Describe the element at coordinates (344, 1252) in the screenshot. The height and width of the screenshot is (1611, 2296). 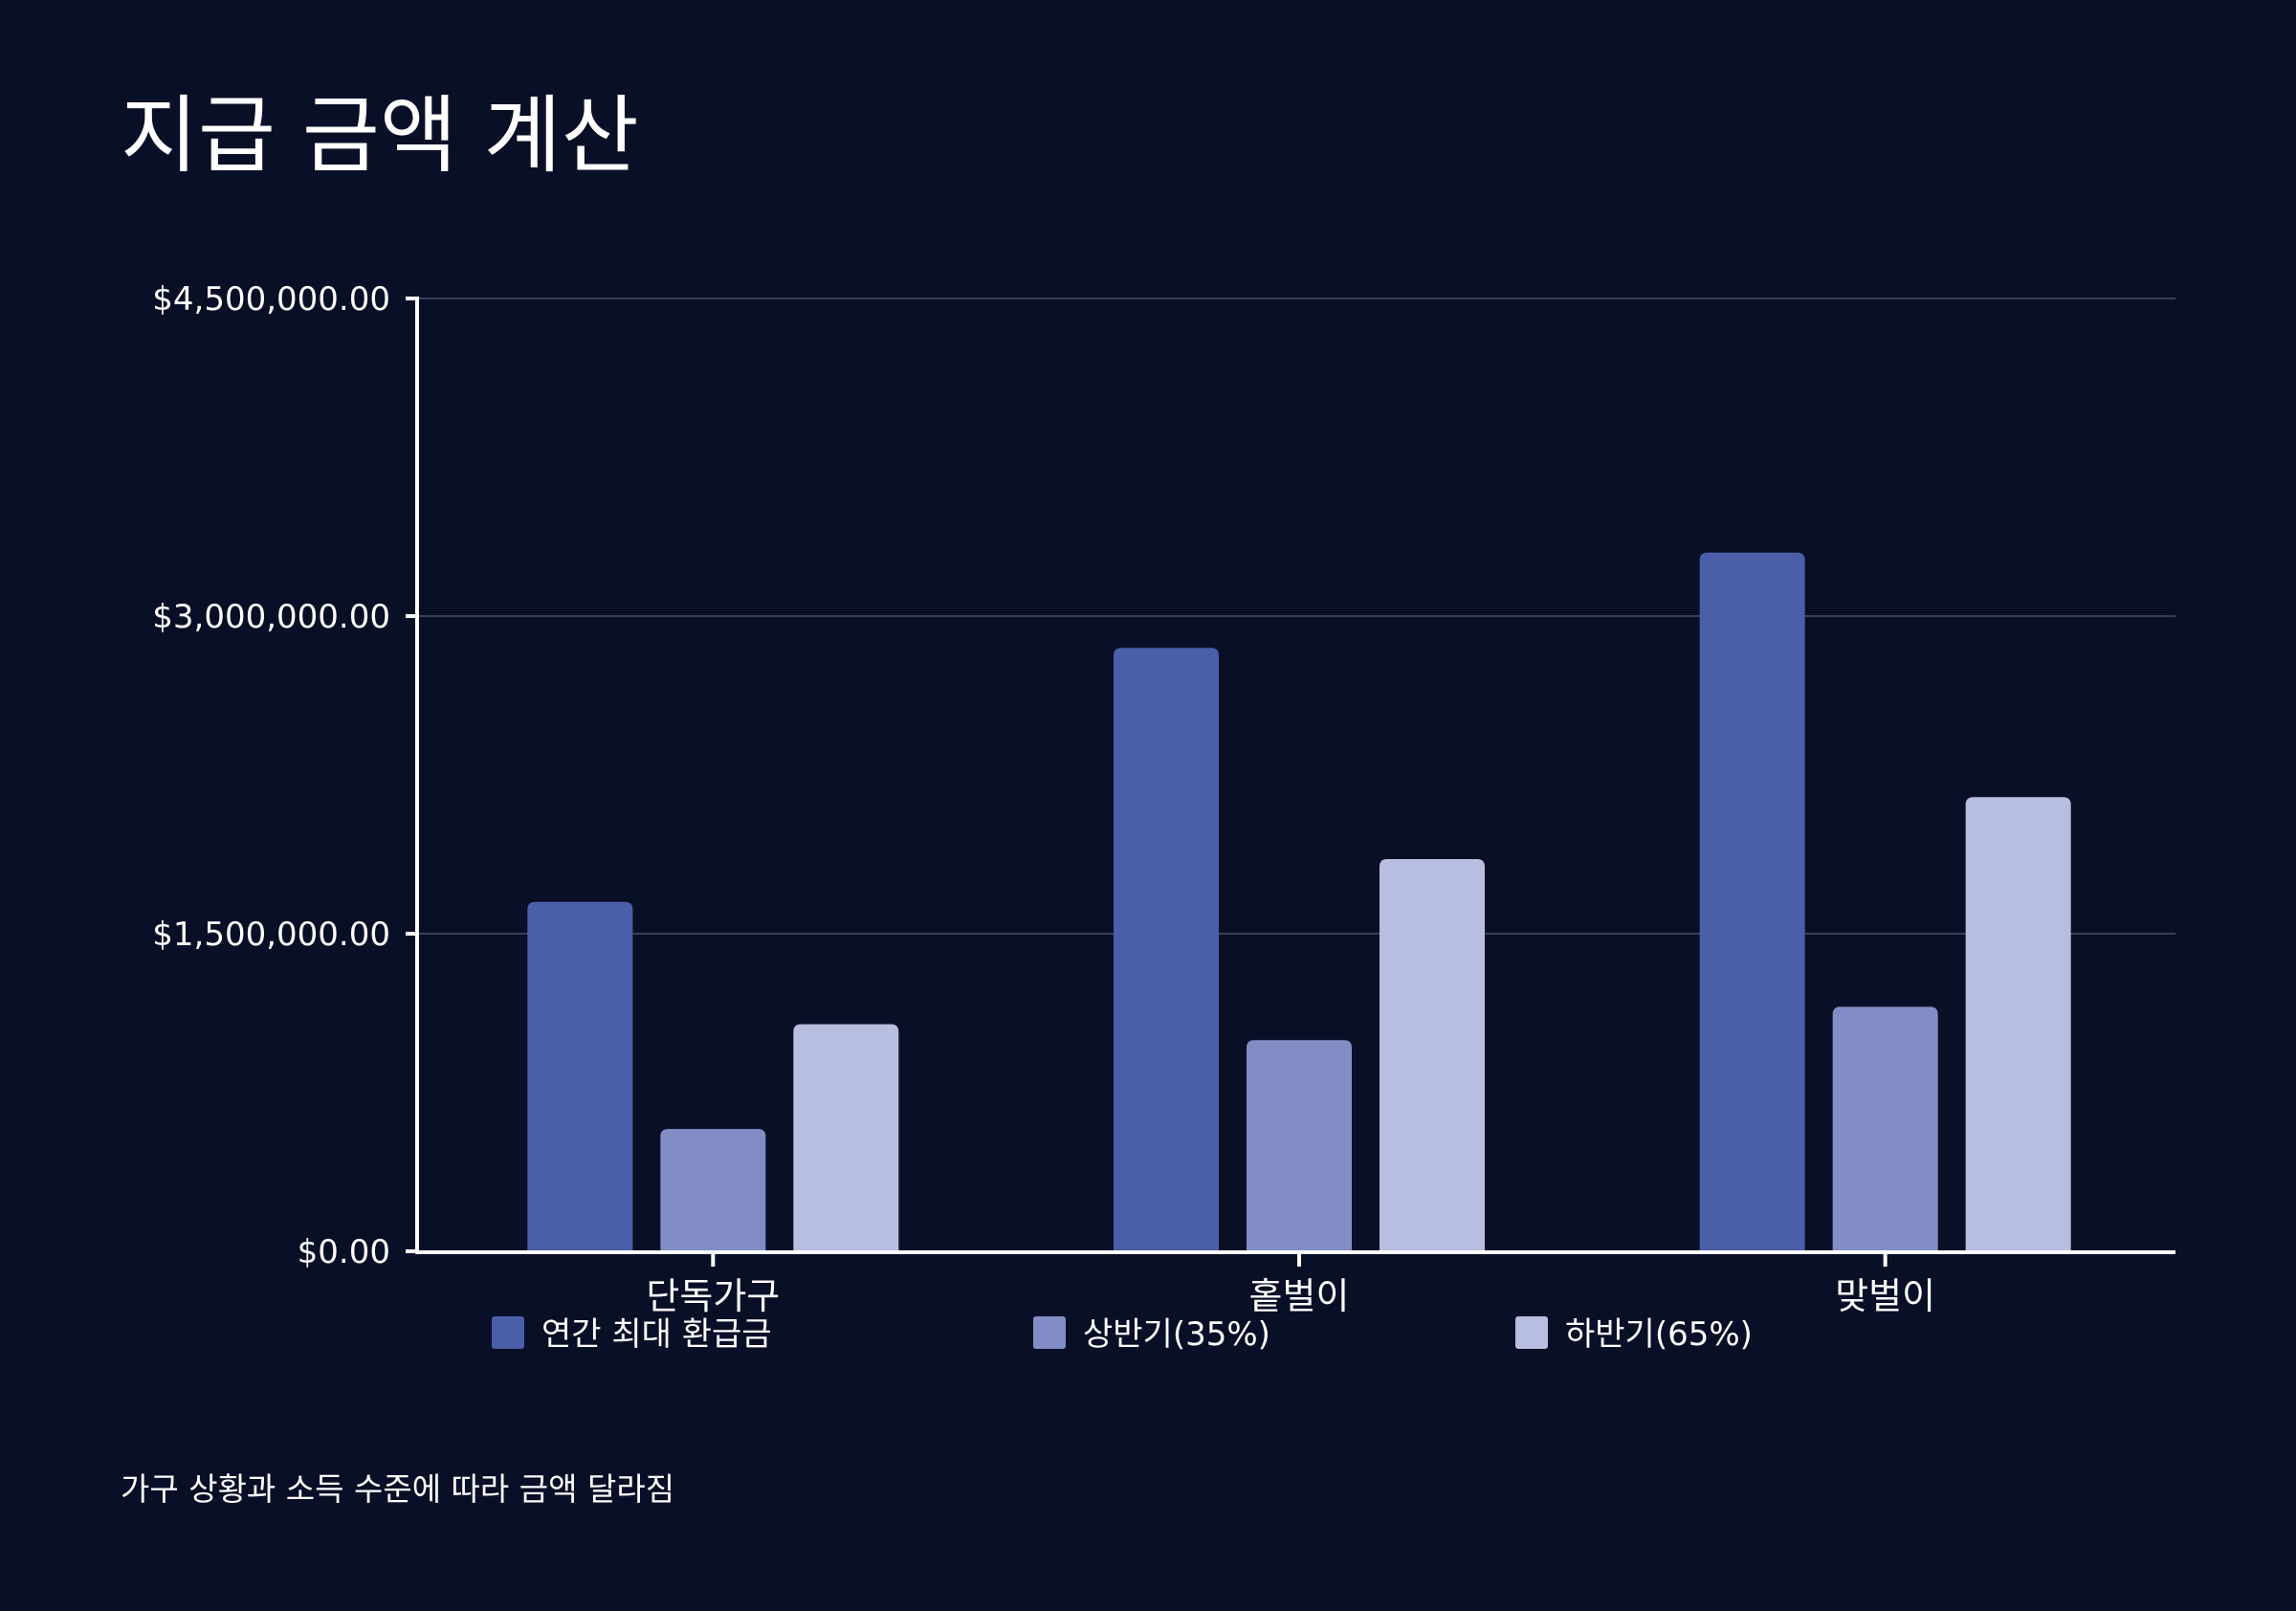
I see `y-tick-label: $0.00` at that location.